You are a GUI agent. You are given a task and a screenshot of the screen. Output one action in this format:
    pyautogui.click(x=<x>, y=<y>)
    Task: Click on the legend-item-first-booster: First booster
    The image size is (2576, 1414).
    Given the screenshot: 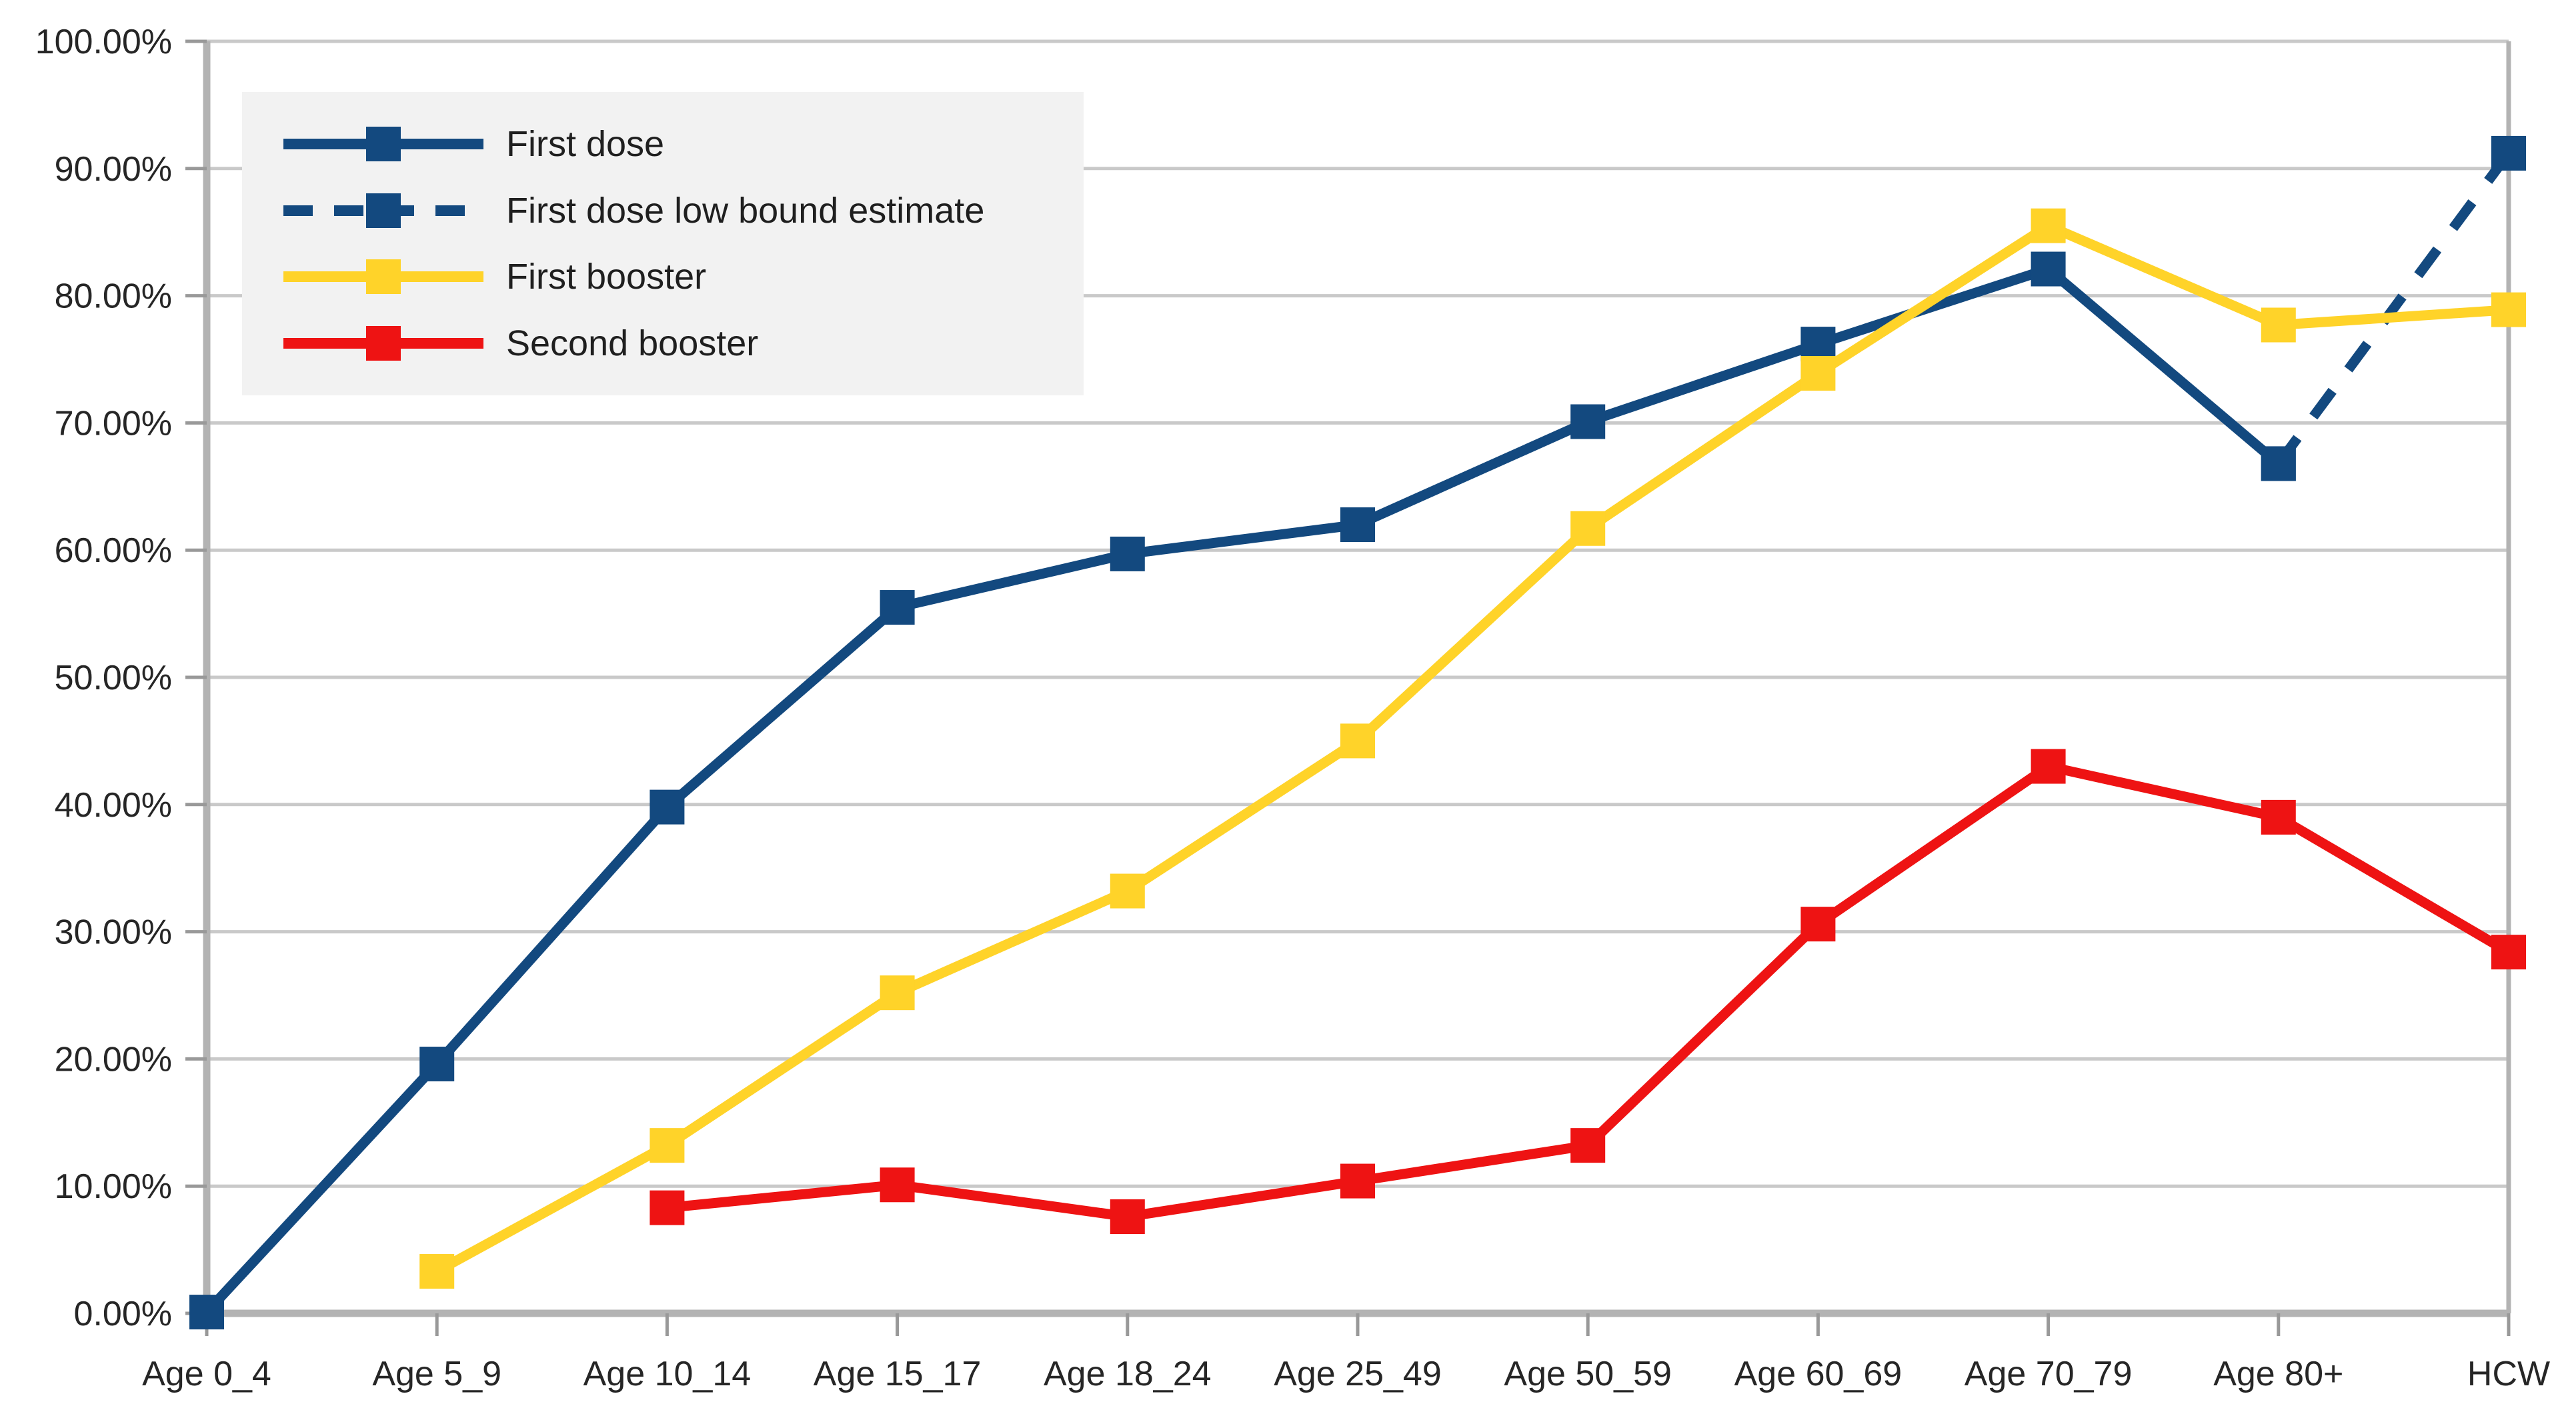 What is the action you would take?
    pyautogui.click(x=683, y=276)
    